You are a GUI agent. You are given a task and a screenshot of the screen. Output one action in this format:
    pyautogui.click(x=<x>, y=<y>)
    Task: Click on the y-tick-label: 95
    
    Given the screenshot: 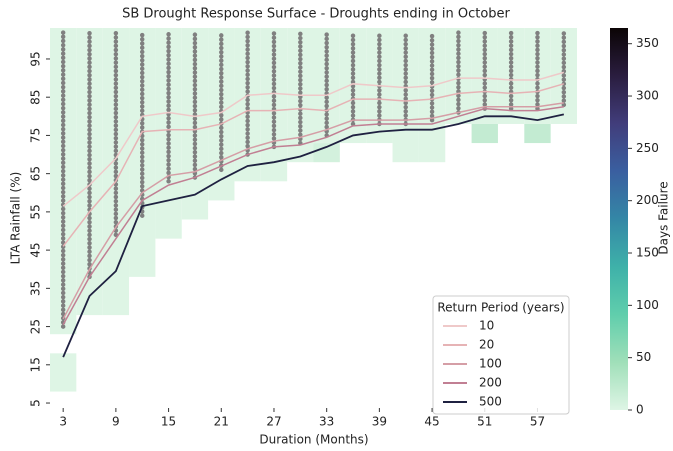 What is the action you would take?
    pyautogui.click(x=36, y=58)
    